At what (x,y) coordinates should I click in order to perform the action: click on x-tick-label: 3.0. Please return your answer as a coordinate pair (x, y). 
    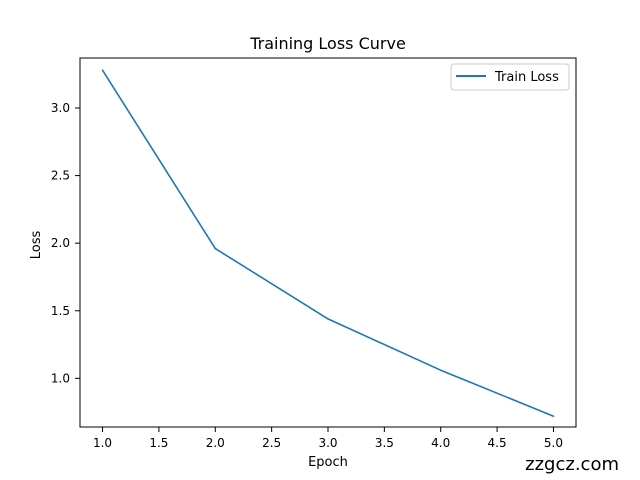
    Looking at the image, I should click on (327, 443).